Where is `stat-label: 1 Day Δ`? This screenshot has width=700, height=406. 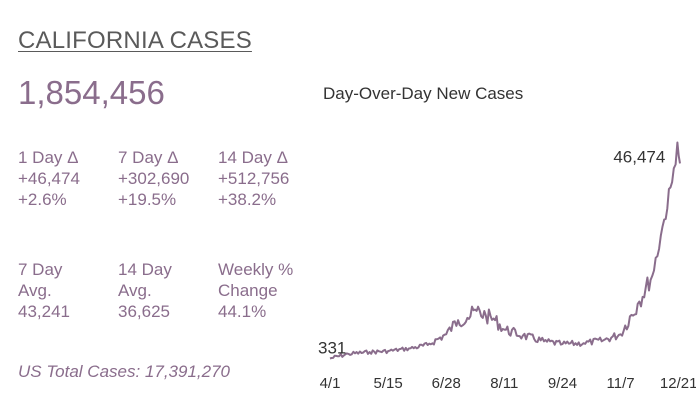 stat-label: 1 Day Δ is located at coordinates (48, 157).